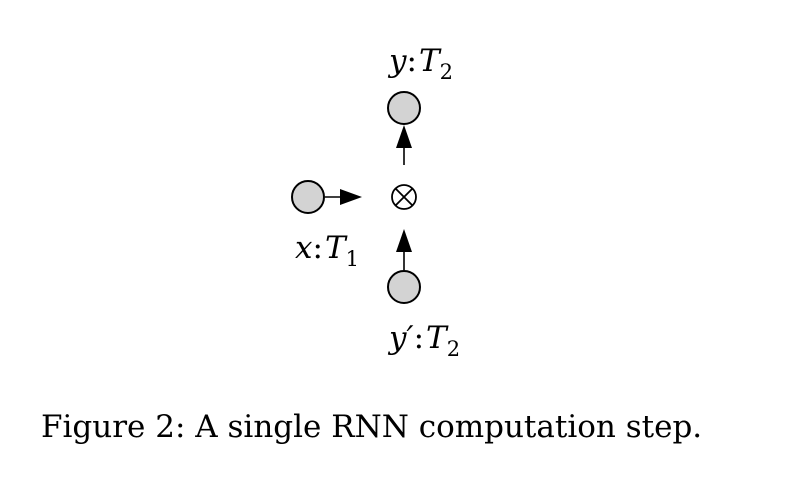 The image size is (803, 487). What do you see at coordinates (423, 340) in the screenshot?
I see `label-yprime-t2: y′:T2` at bounding box center [423, 340].